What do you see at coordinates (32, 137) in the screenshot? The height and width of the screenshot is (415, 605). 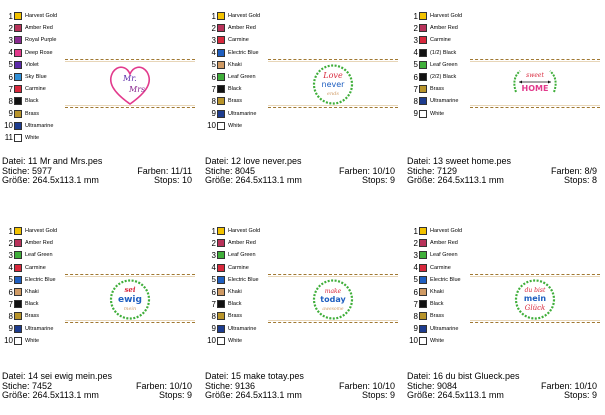 I see `thread-name: White` at bounding box center [32, 137].